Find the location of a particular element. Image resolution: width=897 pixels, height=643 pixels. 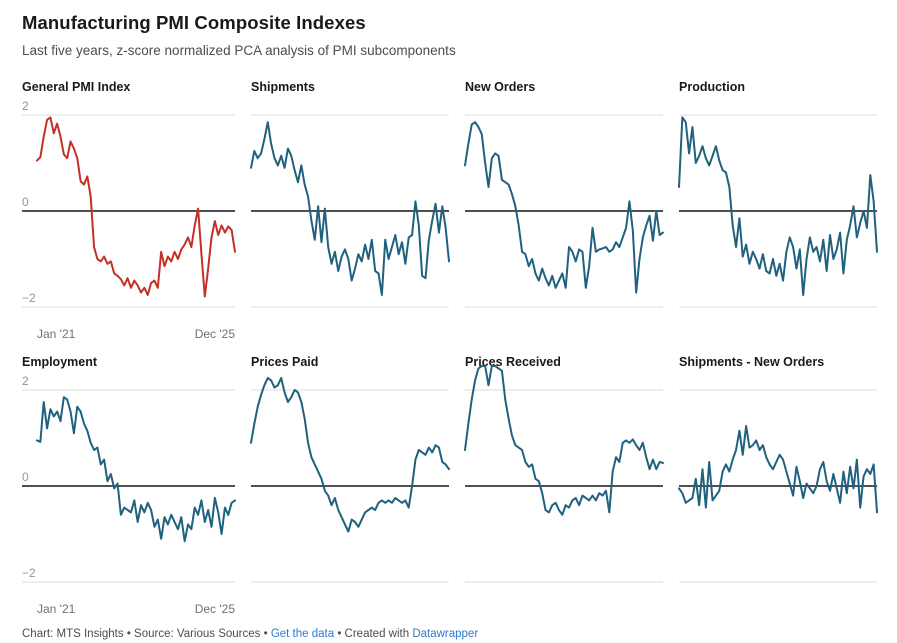

get-the-data-link: Get the data is located at coordinates (302, 634).